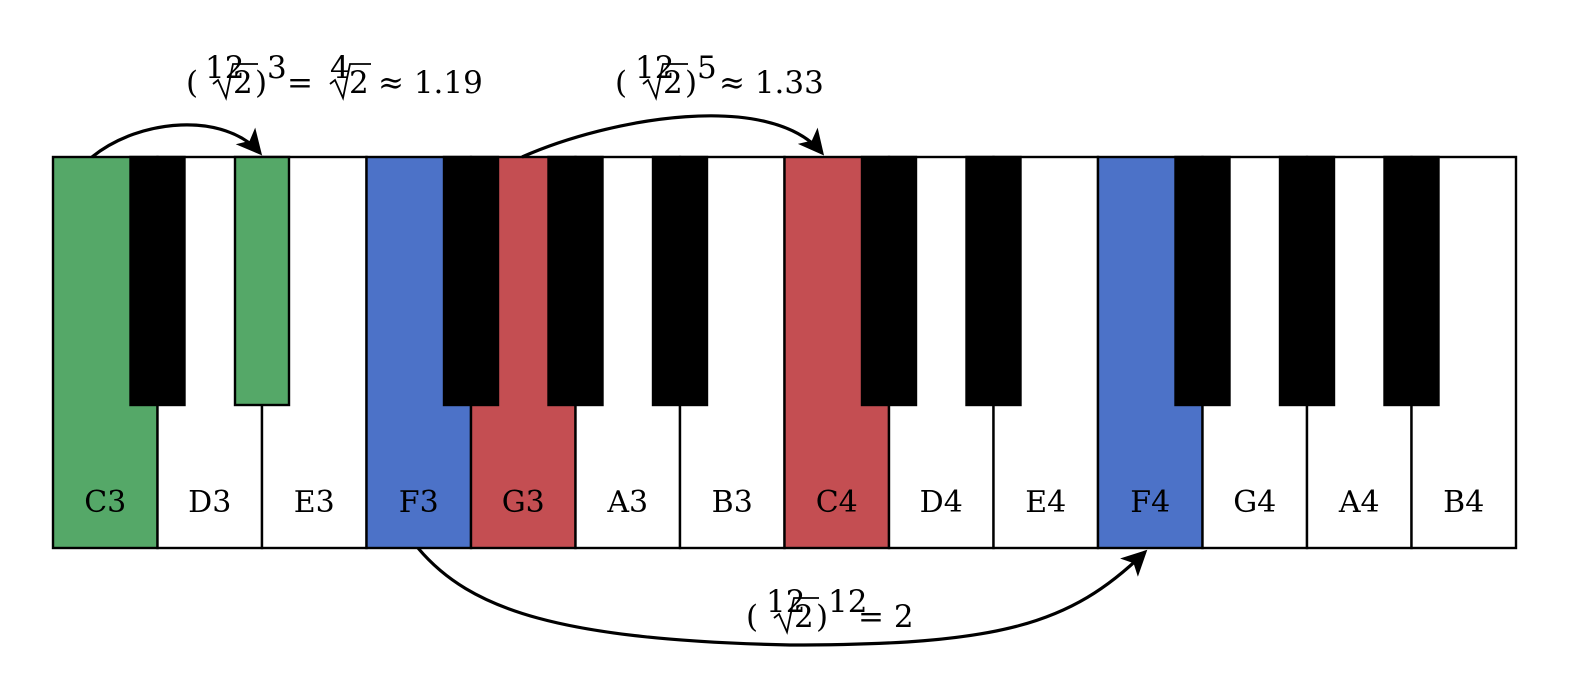 The height and width of the screenshot is (686, 1581). Describe the element at coordinates (1254, 502) in the screenshot. I see `key-label-g4: G4` at that location.